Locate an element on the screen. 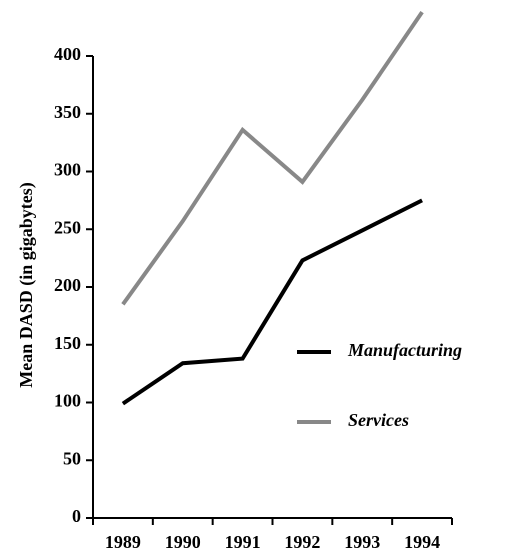 The height and width of the screenshot is (556, 508). x-tick-label: 1992 is located at coordinates (302, 542).